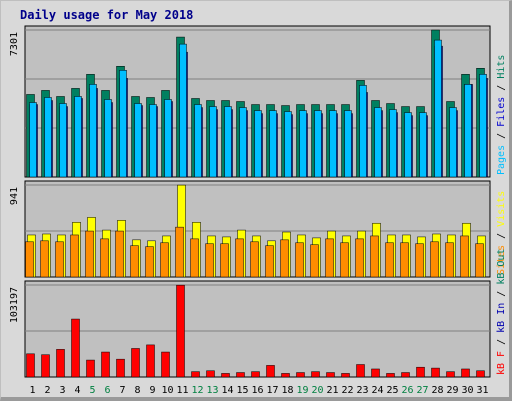 The height and width of the screenshot is (401, 512). What do you see at coordinates (257, 390) in the screenshot?
I see `x-tick-label: 16` at bounding box center [257, 390].